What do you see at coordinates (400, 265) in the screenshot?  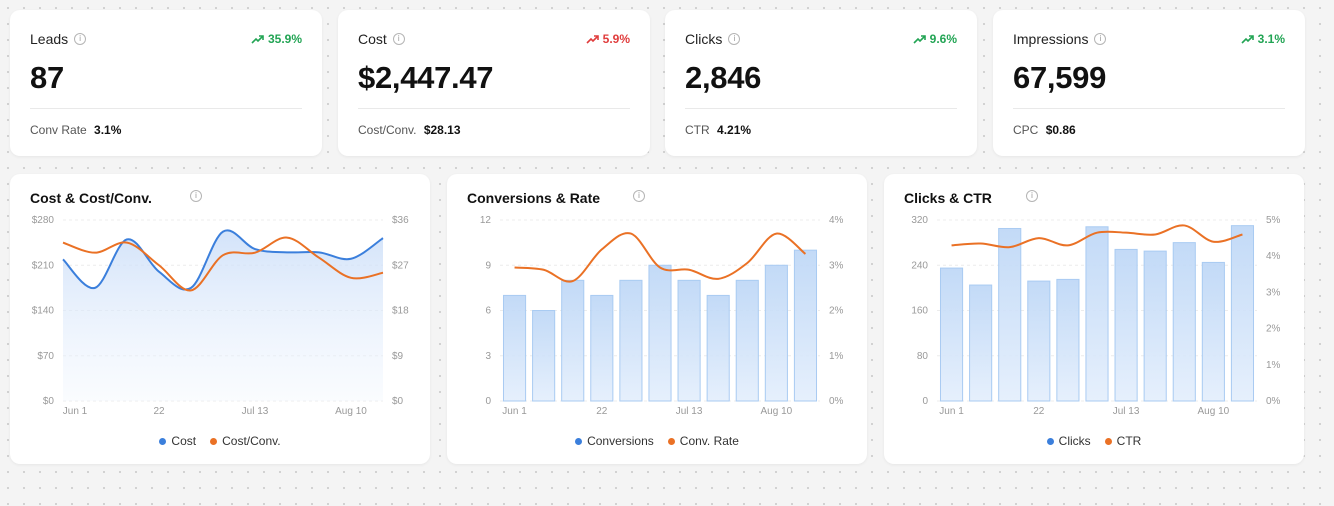 I see `y-tick-right: $27` at bounding box center [400, 265].